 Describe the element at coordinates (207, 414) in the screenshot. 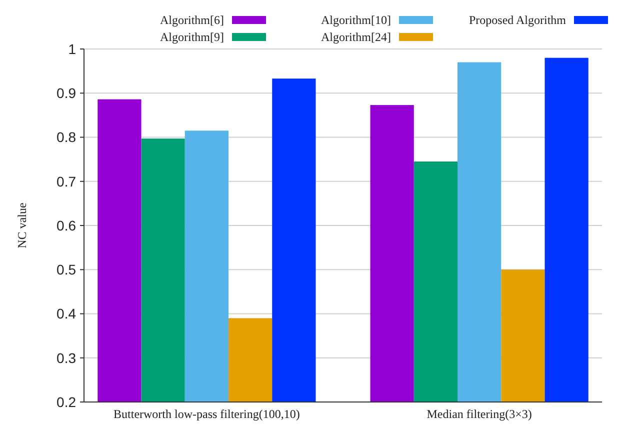

I see `x-tick-label: Butterworth low-pass filtering(100,10)` at that location.